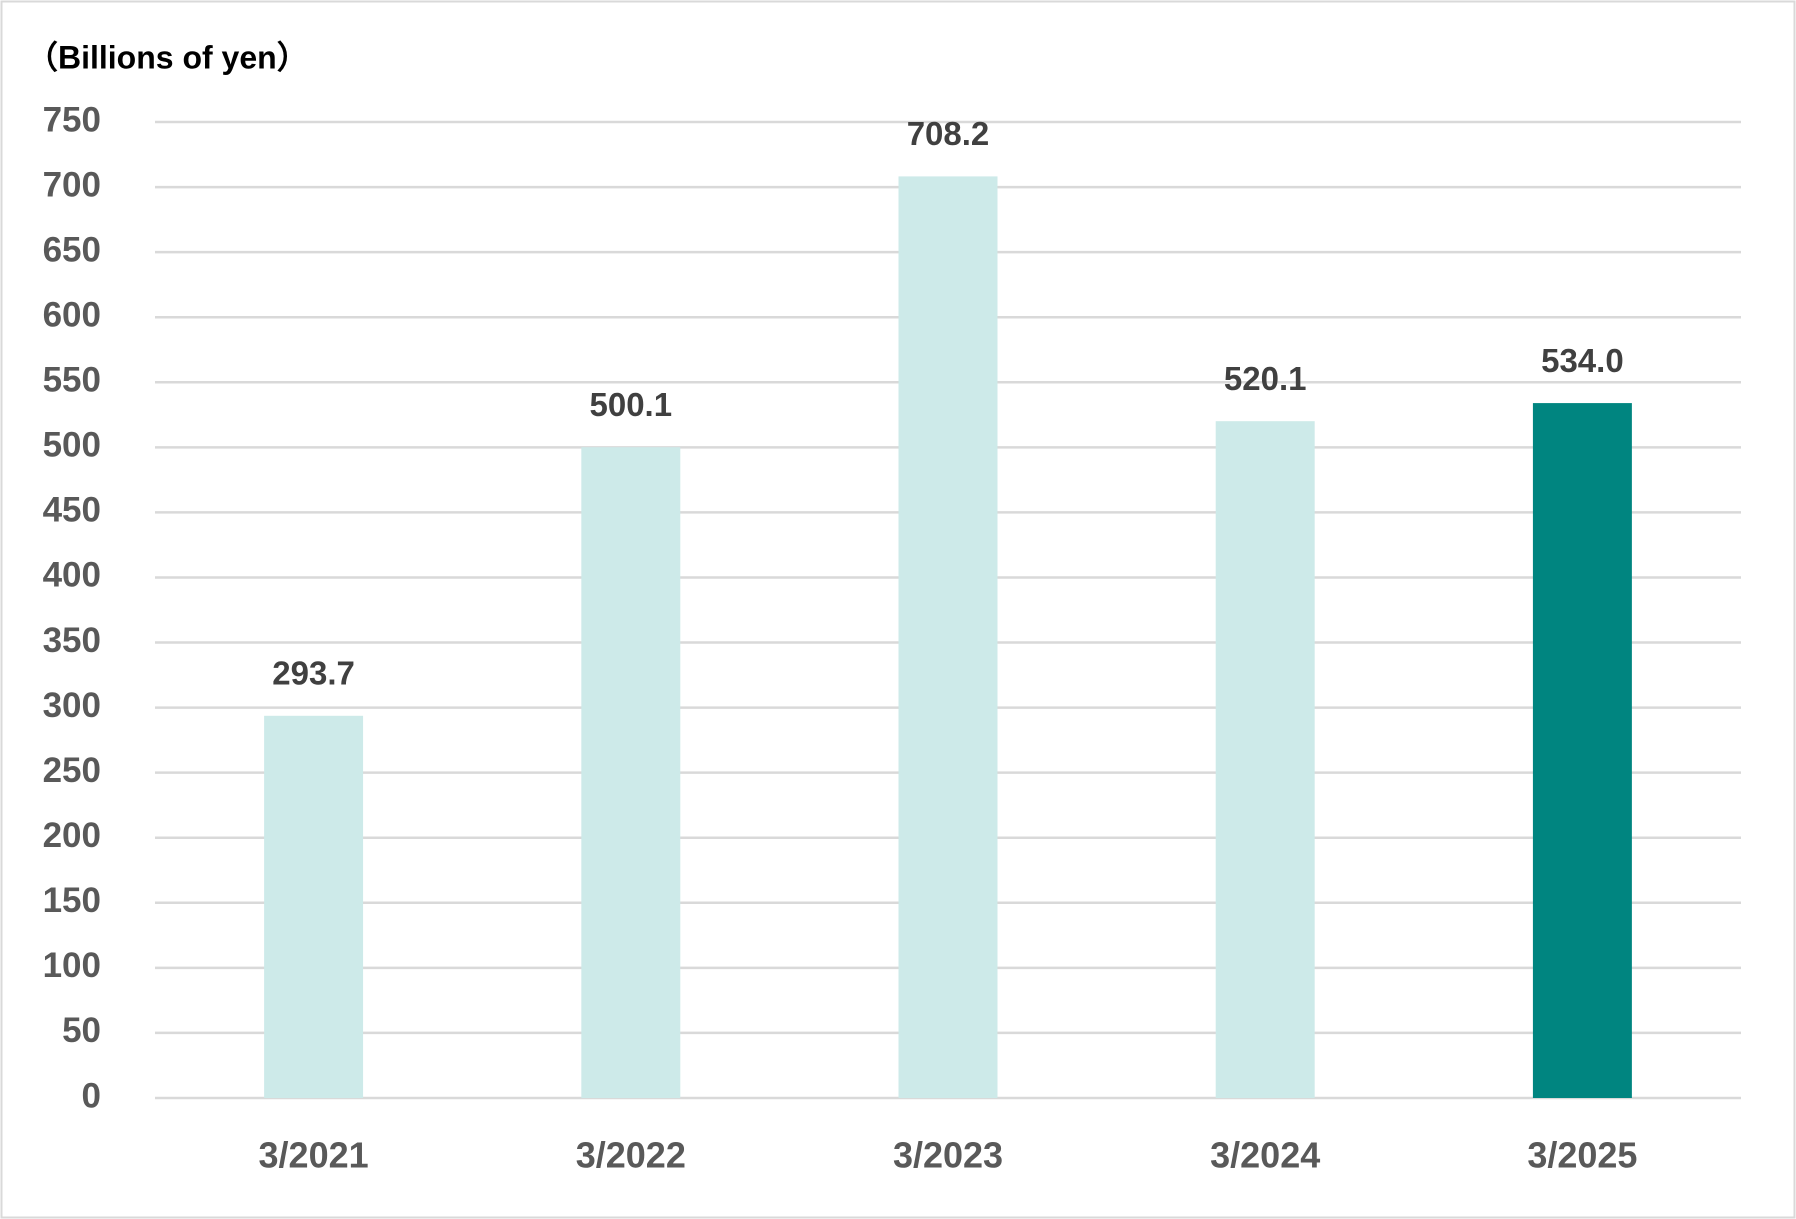 This screenshot has height=1219, width=1796. What do you see at coordinates (72, 705) in the screenshot?
I see `y-tick-label: 300` at bounding box center [72, 705].